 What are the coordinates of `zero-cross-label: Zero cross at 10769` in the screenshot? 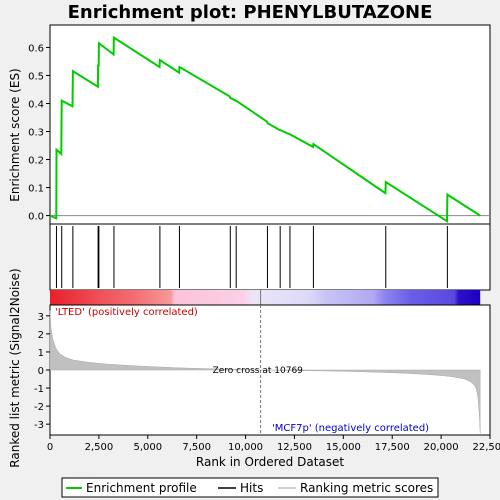 It's located at (258, 371).